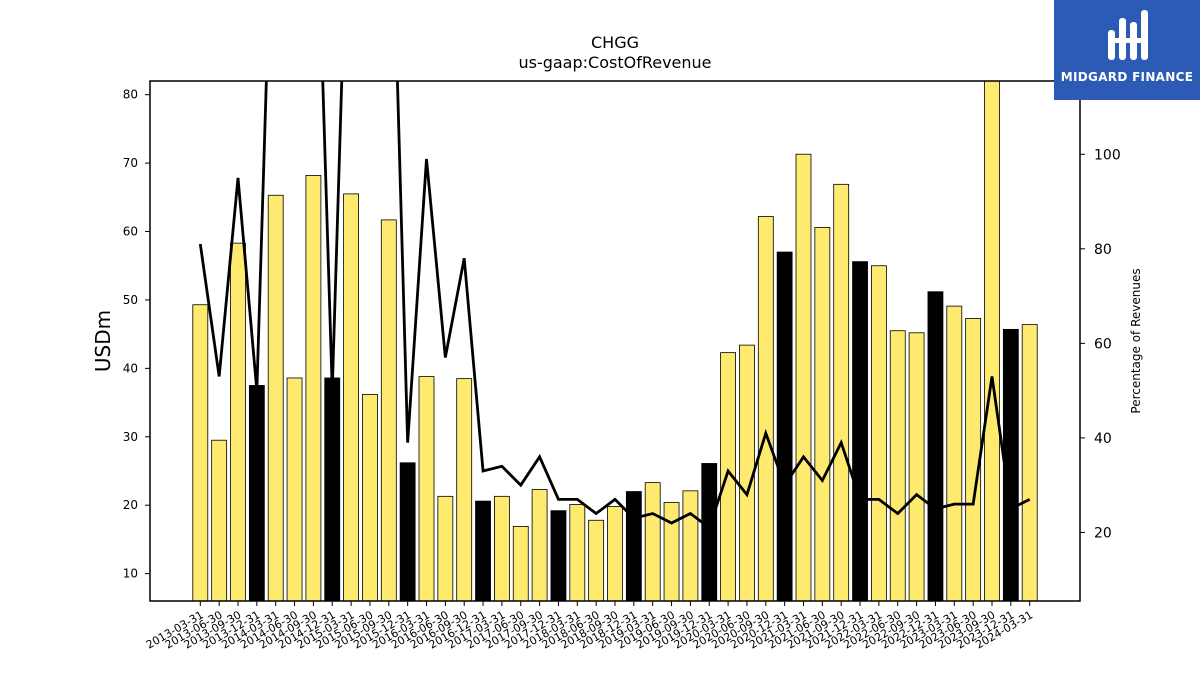 The image size is (1200, 675). Describe the element at coordinates (130, 300) in the screenshot. I see `left-tick-label: 50` at that location.